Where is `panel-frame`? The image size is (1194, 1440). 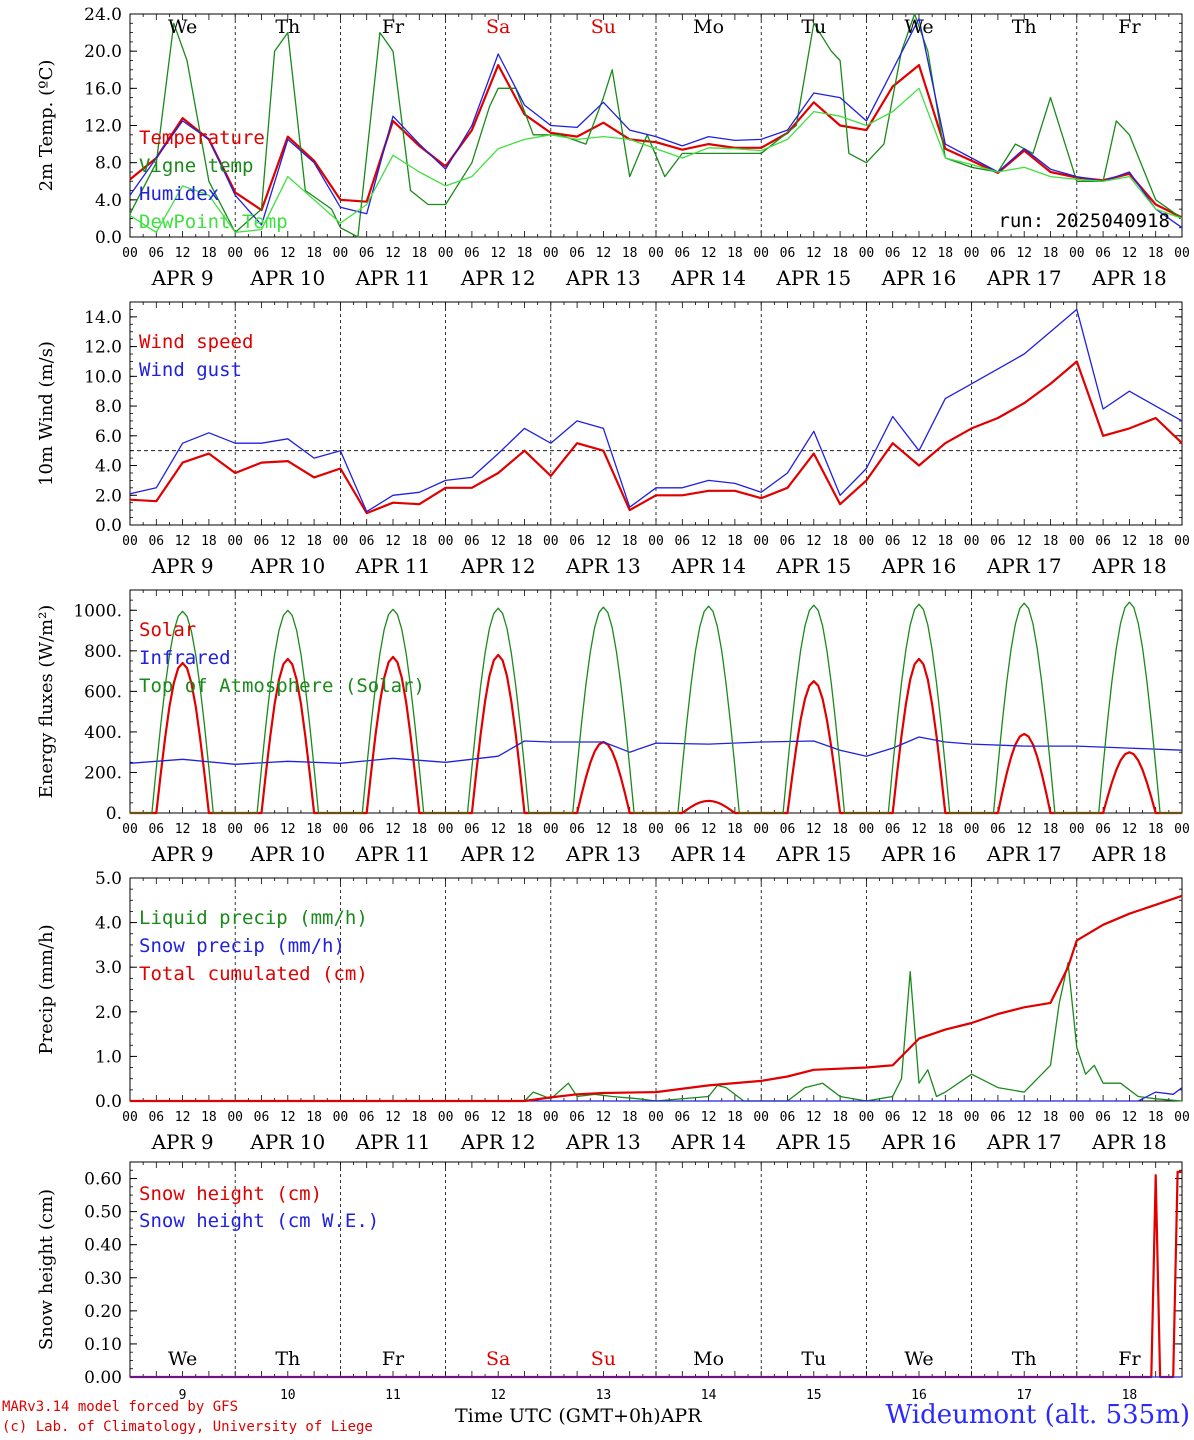 panel-frame is located at coordinates (656, 125).